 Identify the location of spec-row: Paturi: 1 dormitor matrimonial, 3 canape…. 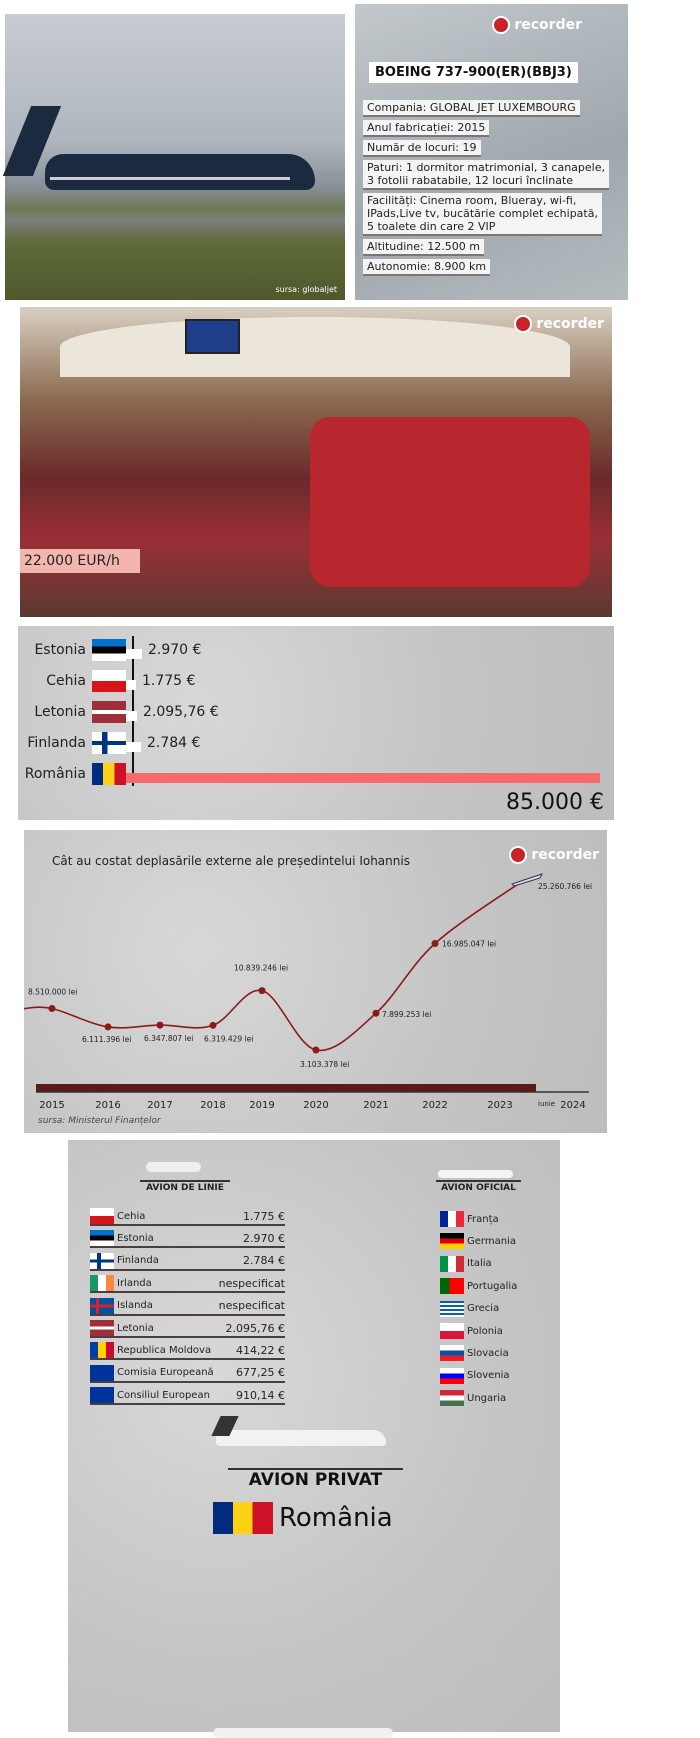
(486, 175).